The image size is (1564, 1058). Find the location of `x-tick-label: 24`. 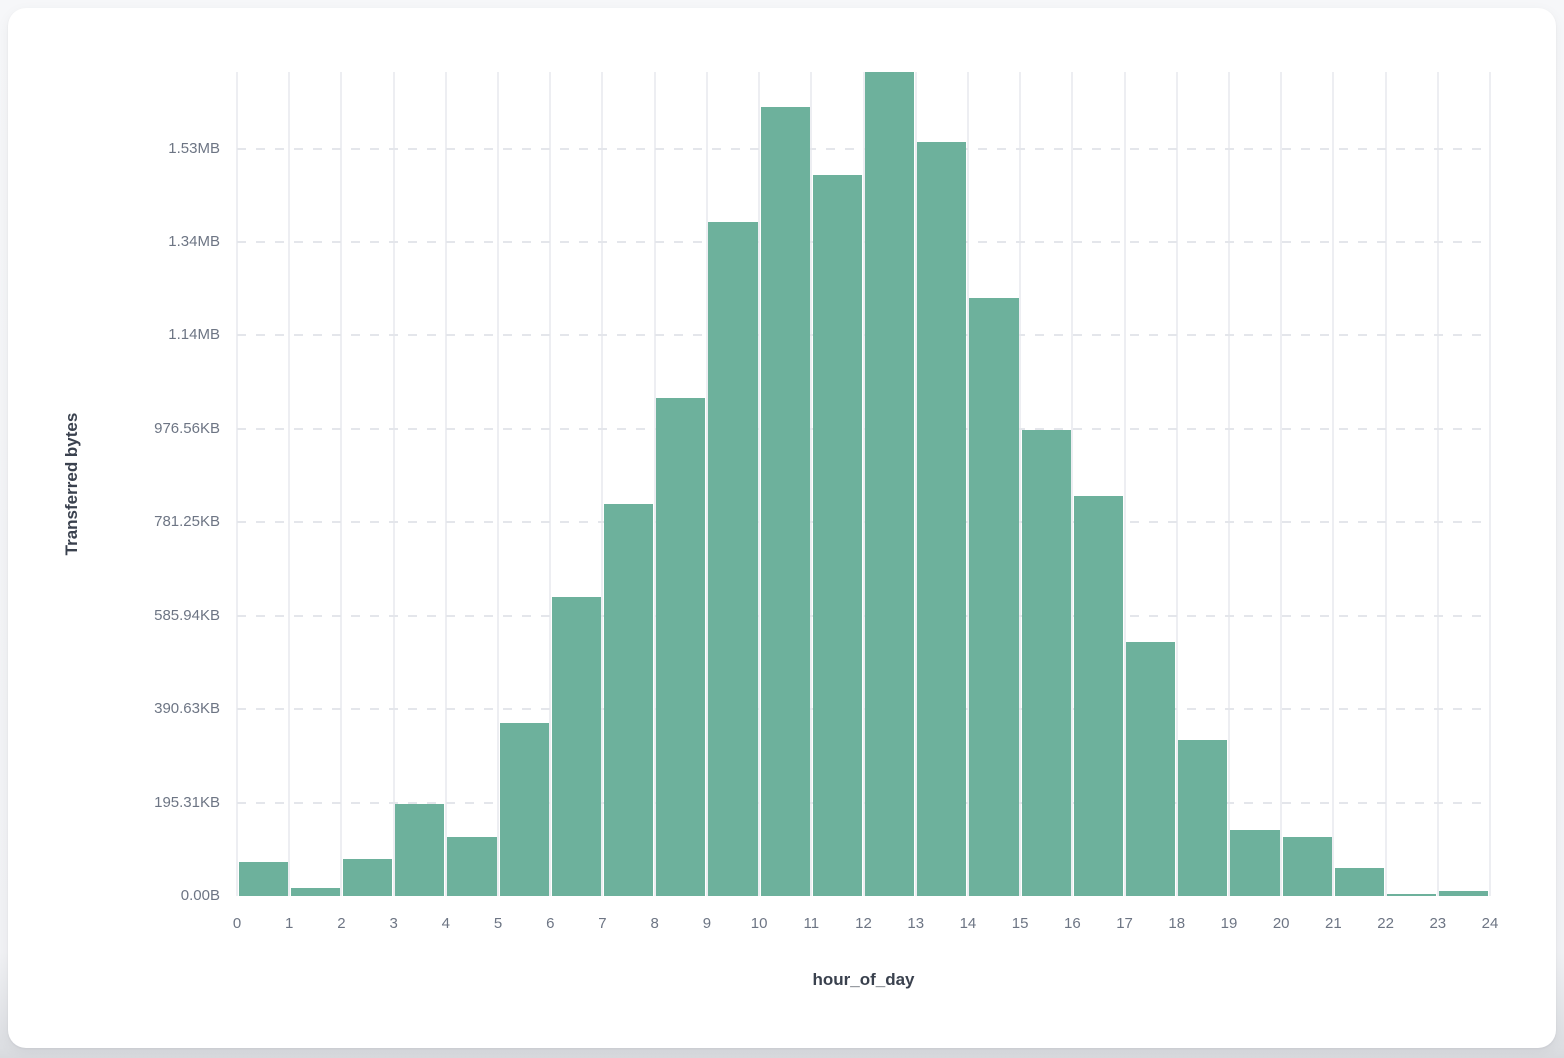

x-tick-label: 24 is located at coordinates (1490, 923).